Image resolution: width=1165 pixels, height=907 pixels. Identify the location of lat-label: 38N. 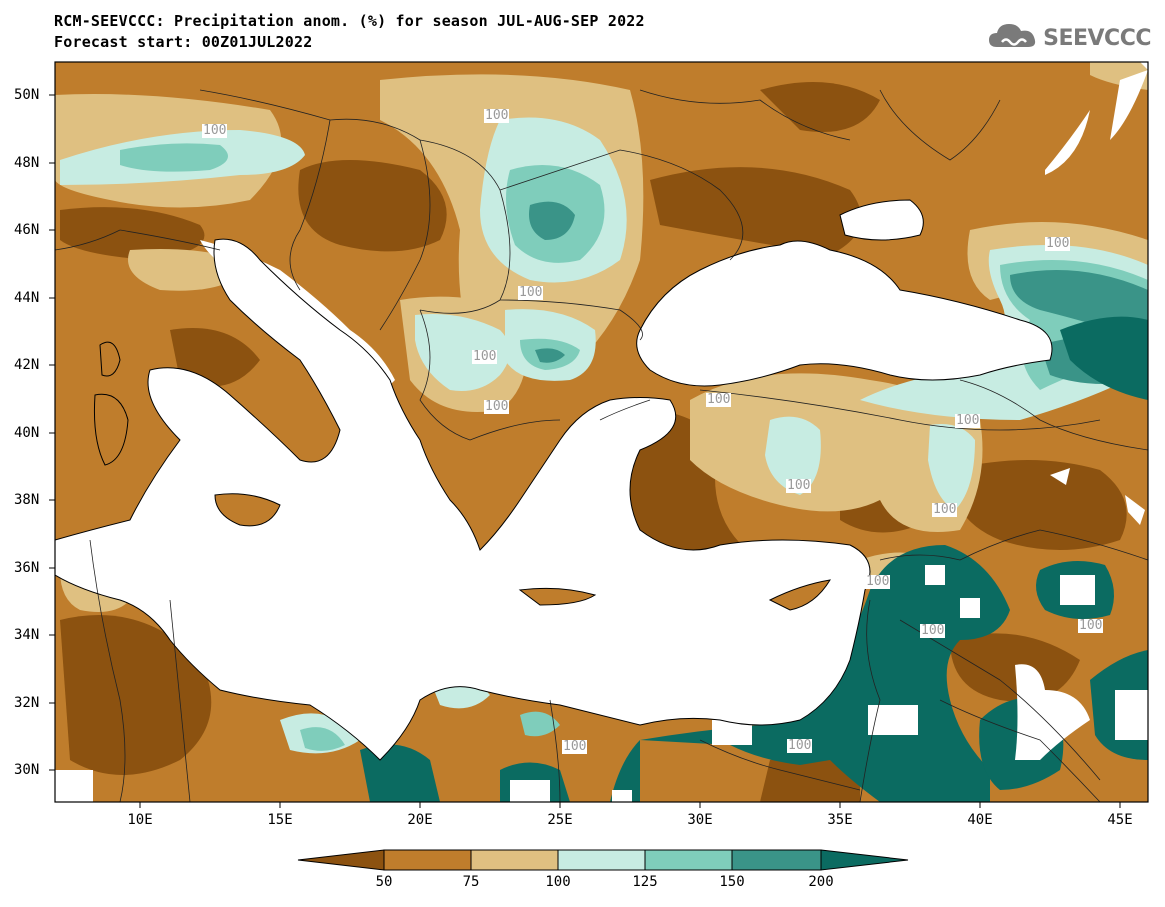
(27, 500).